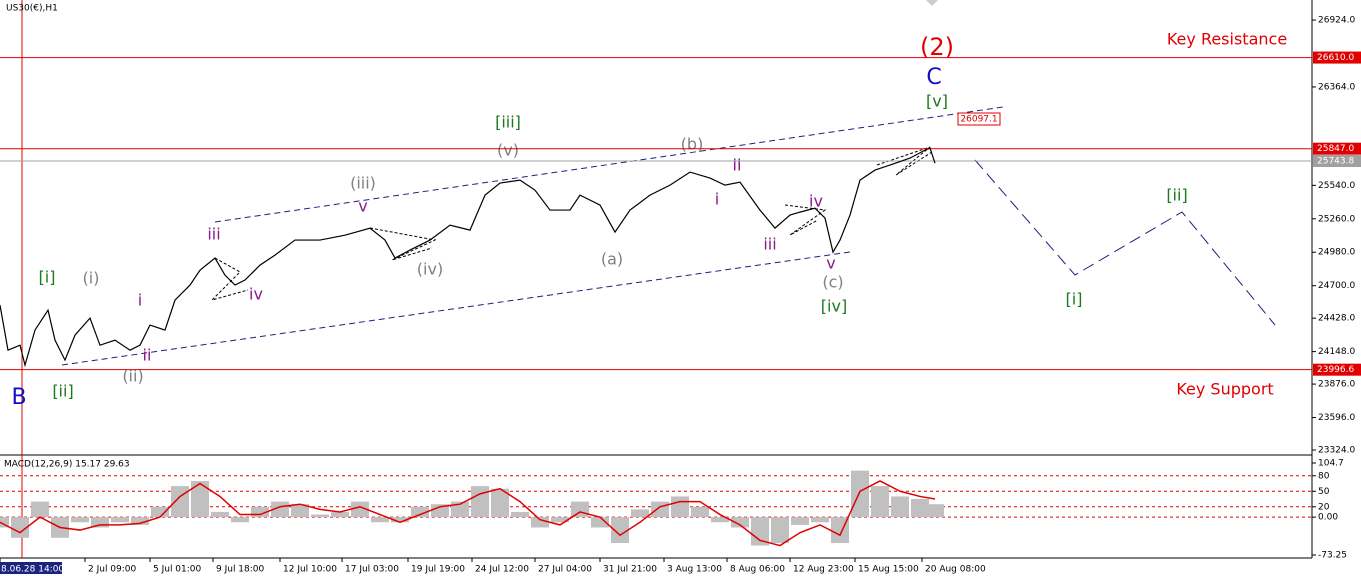 The image size is (1361, 582). I want to click on x-tick-label: 15 Aug 15:00, so click(888, 570).